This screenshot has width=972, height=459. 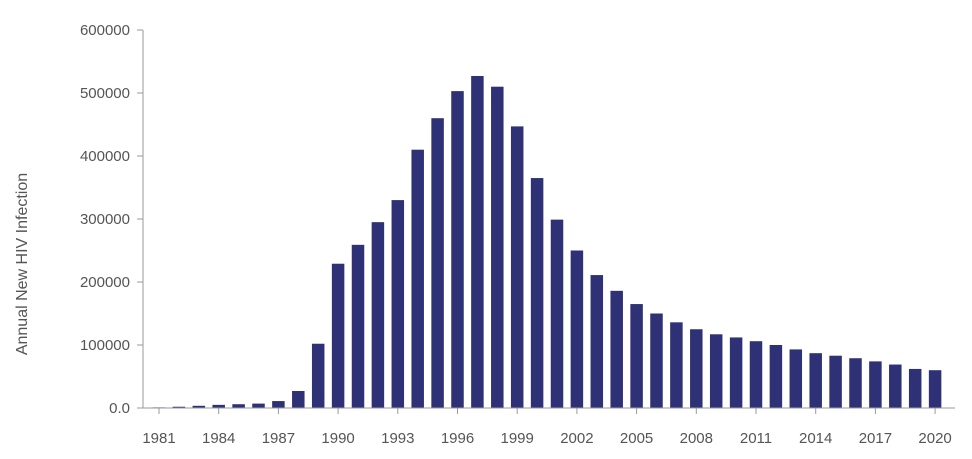 I want to click on y-ticks-group: 0.0 100000 200000 300000 400000 500000 600000, so click(x=111, y=219).